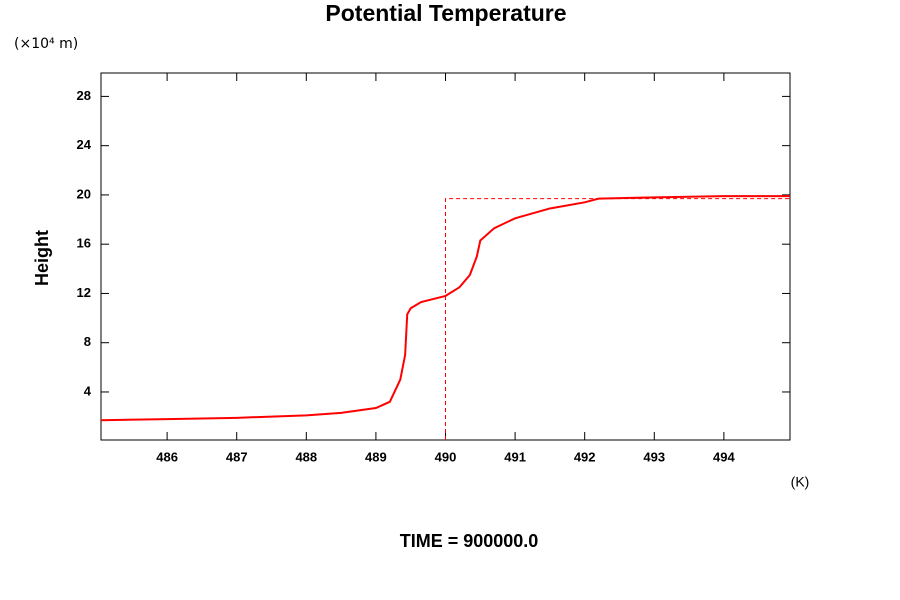 The image size is (900, 600). What do you see at coordinates (84, 243) in the screenshot?
I see `y-tick-label: 16` at bounding box center [84, 243].